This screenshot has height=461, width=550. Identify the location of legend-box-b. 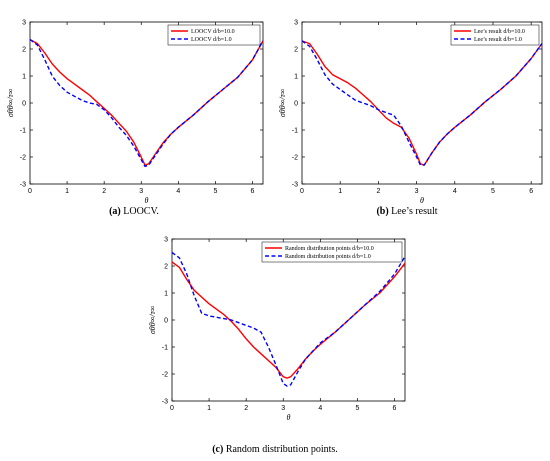
(495, 35).